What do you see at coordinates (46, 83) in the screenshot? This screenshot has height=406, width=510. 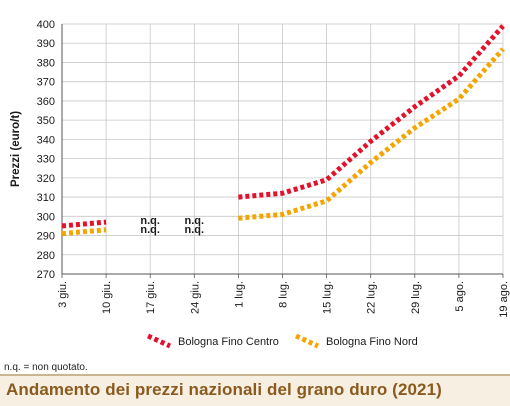 I see `y-tick-label: 370` at bounding box center [46, 83].